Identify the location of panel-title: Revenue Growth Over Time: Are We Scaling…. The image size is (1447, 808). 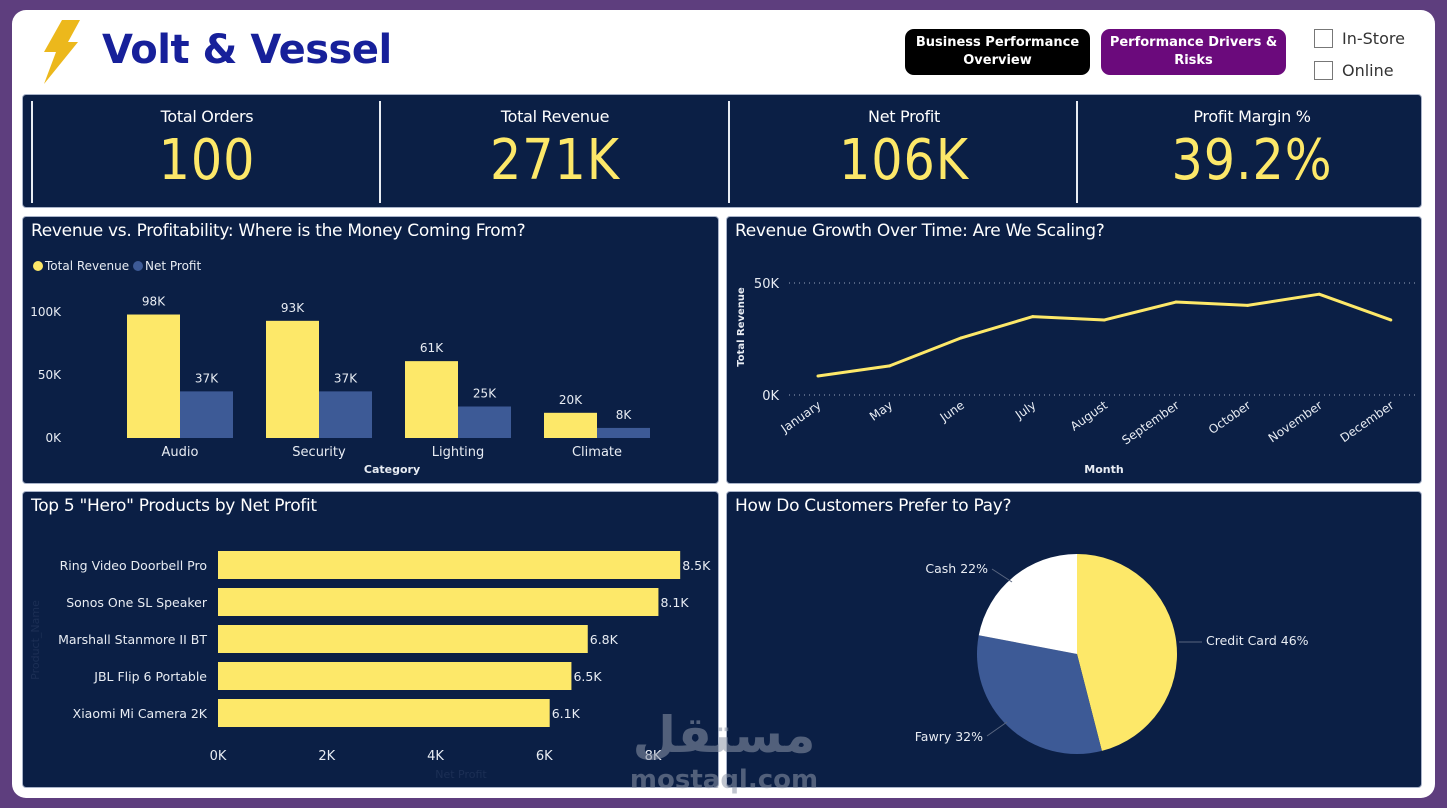
(920, 231).